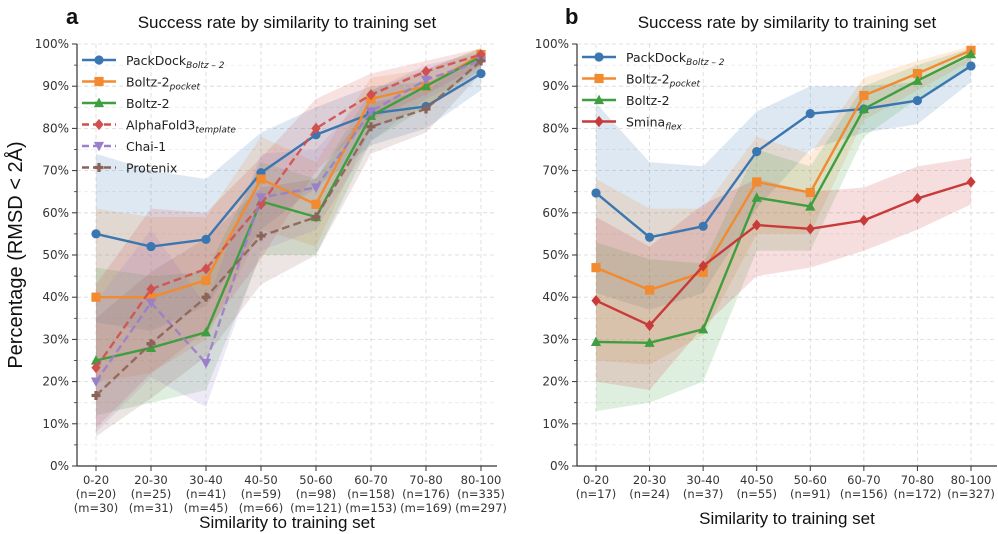 The height and width of the screenshot is (534, 998). I want to click on panel-letter: b, so click(571, 16).